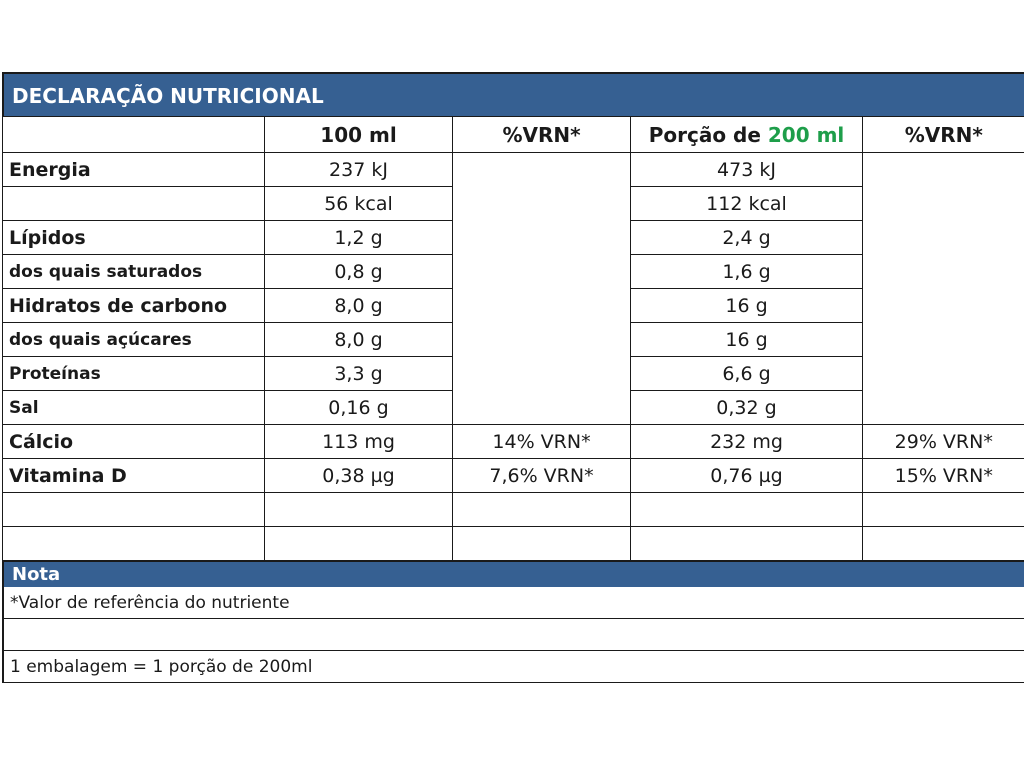 Image resolution: width=1024 pixels, height=767 pixels. Describe the element at coordinates (746, 169) in the screenshot. I see `value-per-portion: 473 kJ` at that location.